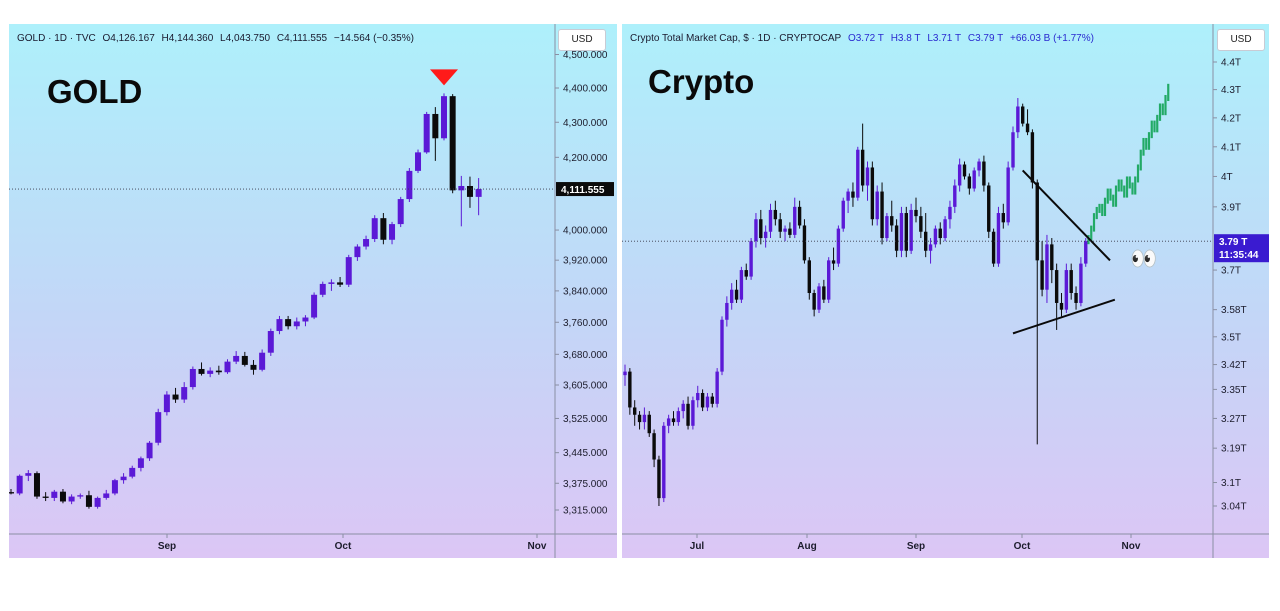  Describe the element at coordinates (444, 77) in the screenshot. I see `gold-red-triangle-marker` at that location.